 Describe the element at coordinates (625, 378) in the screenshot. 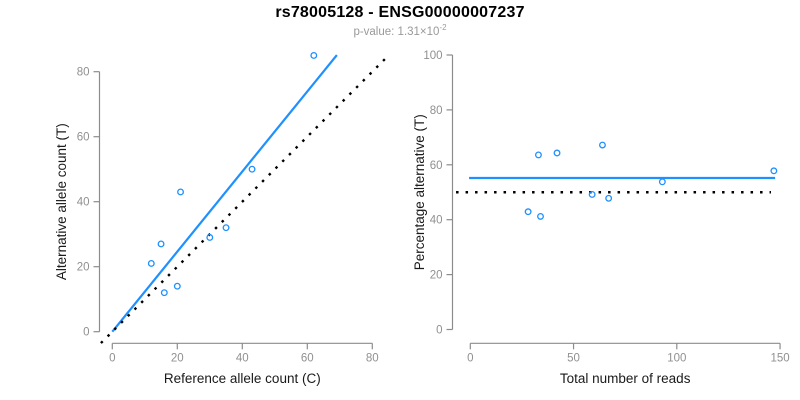

I see `x-axis-title: Total number of reads` at that location.